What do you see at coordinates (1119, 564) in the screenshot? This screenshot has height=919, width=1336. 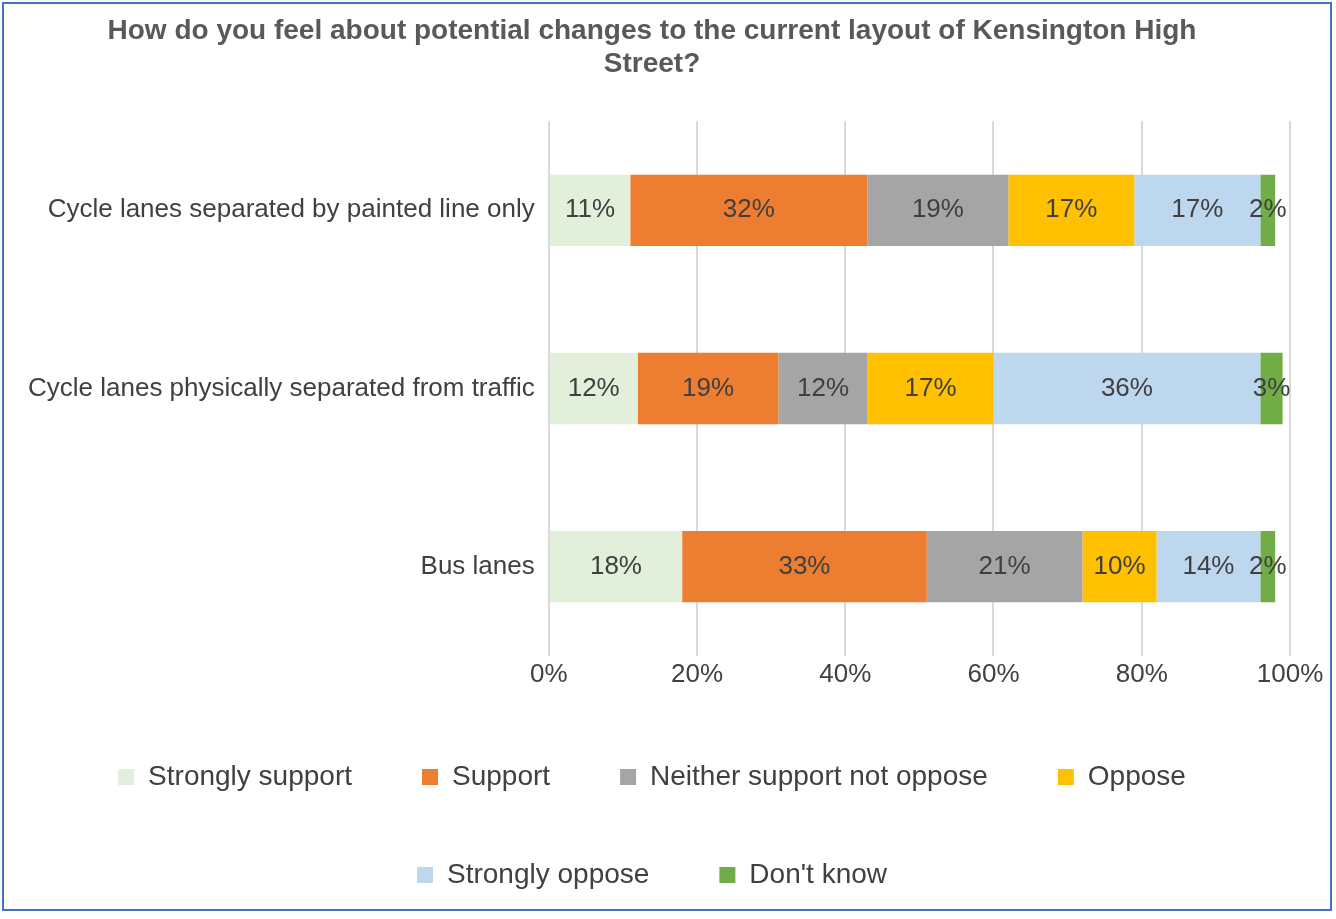 I see `data-label: 10%` at bounding box center [1119, 564].